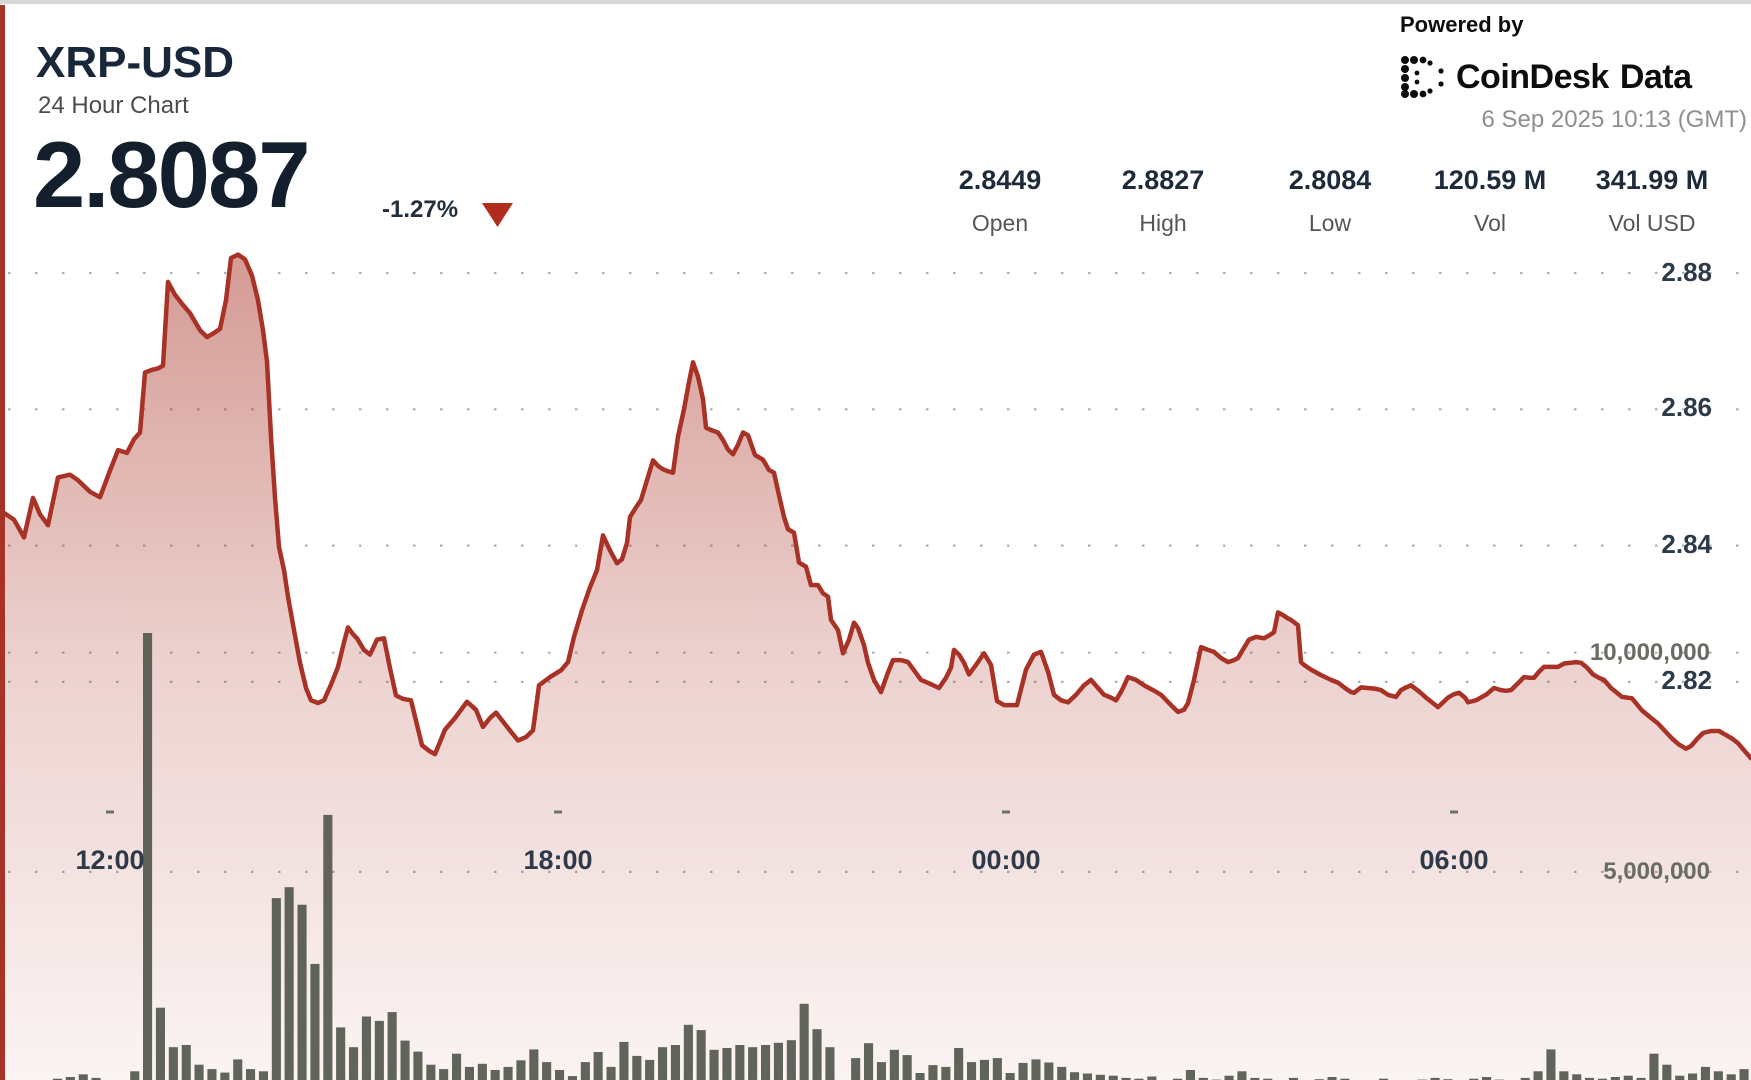 Image resolution: width=1751 pixels, height=1080 pixels. What do you see at coordinates (420, 209) in the screenshot?
I see `price-change-percent: -1.27%` at bounding box center [420, 209].